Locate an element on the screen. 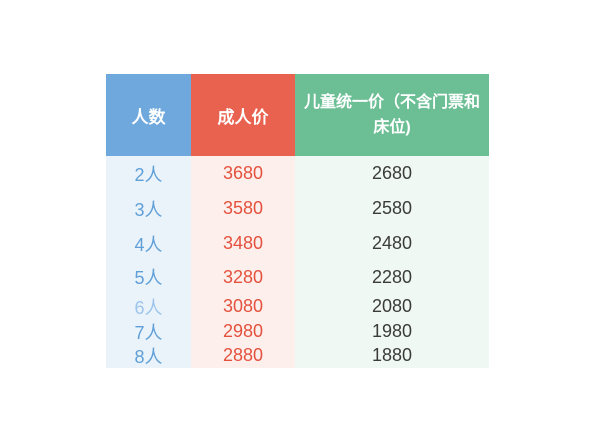 The width and height of the screenshot is (600, 445). price-row: 2人 3680 2680 is located at coordinates (297, 173).